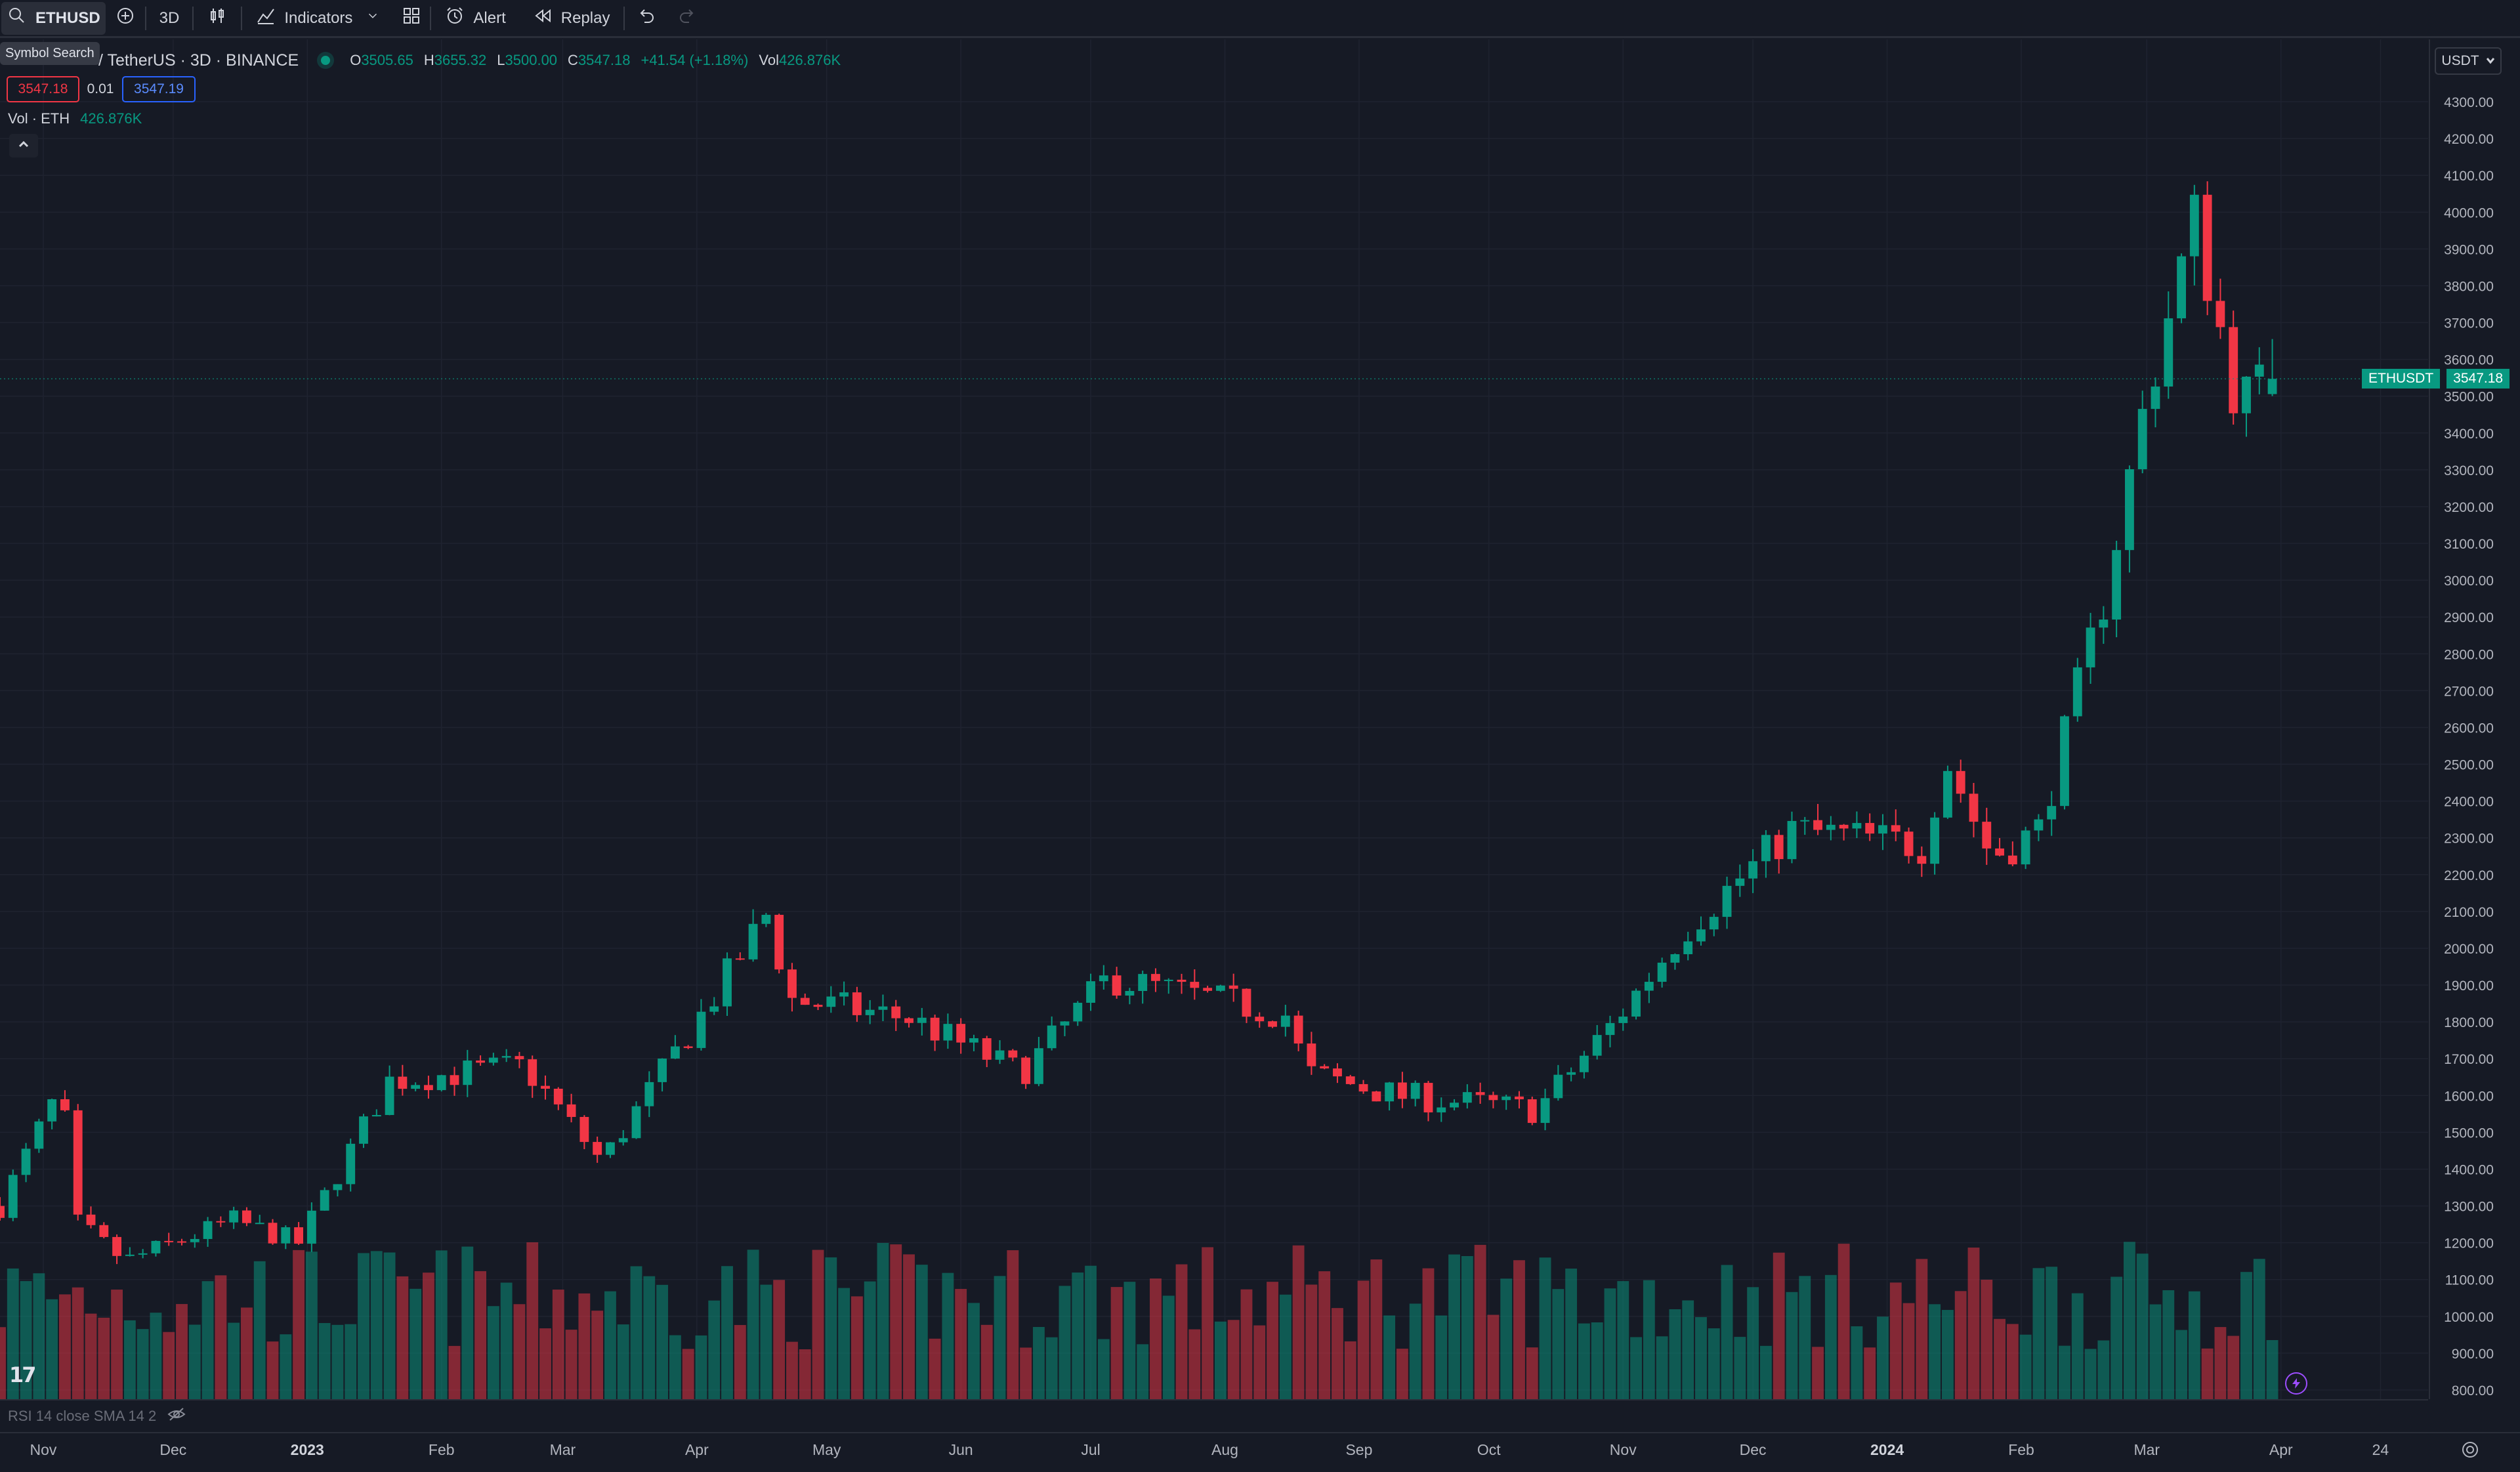 The width and height of the screenshot is (2520, 1472). Describe the element at coordinates (23, 1374) in the screenshot. I see `tradingview-logo: 17` at that location.